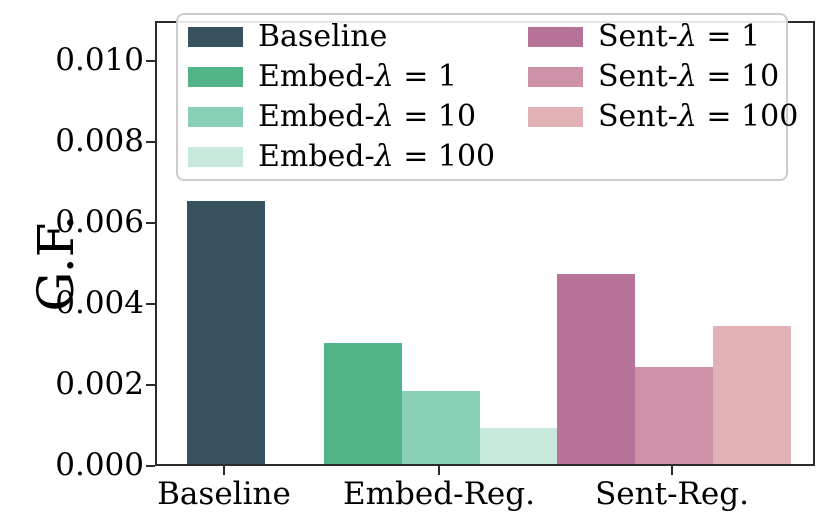 The image size is (830, 519). Describe the element at coordinates (357, 76) in the screenshot. I see `legend-label: Embed-λ = 1` at that location.